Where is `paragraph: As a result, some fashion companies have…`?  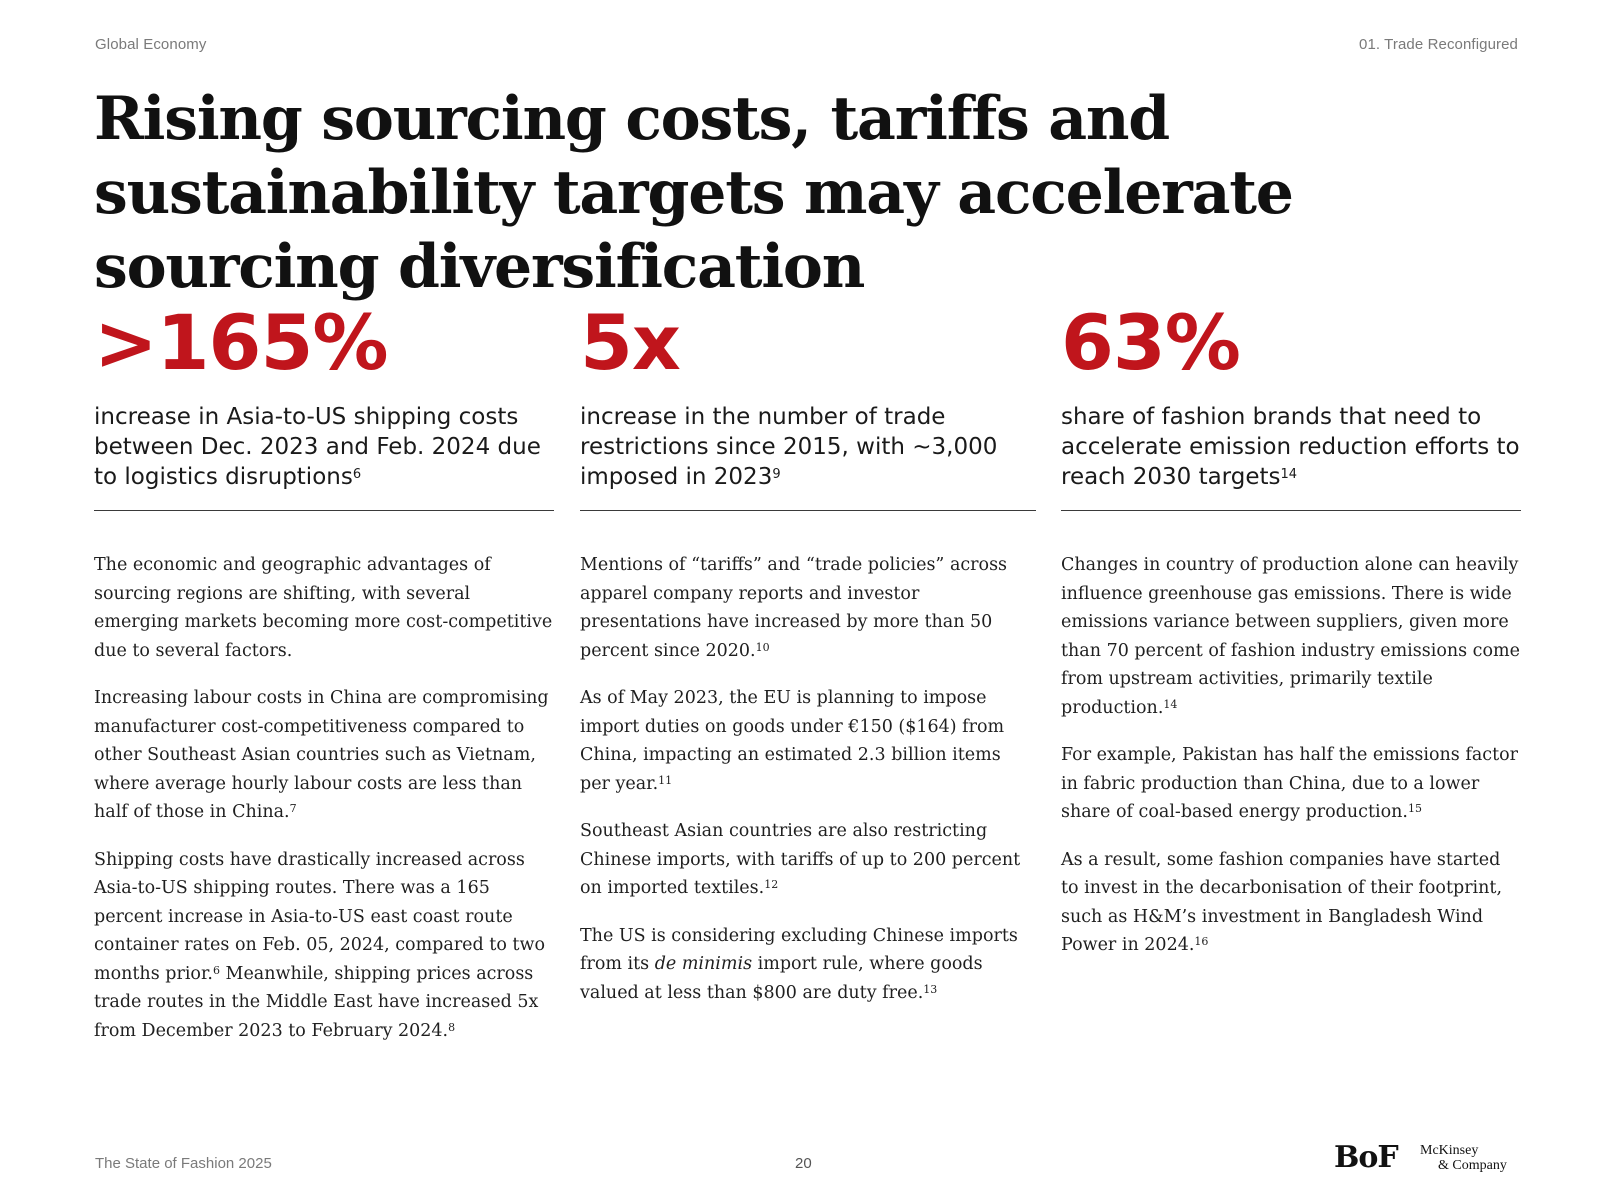 paragraph: As a result, some fashion companies have… is located at coordinates (1282, 902).